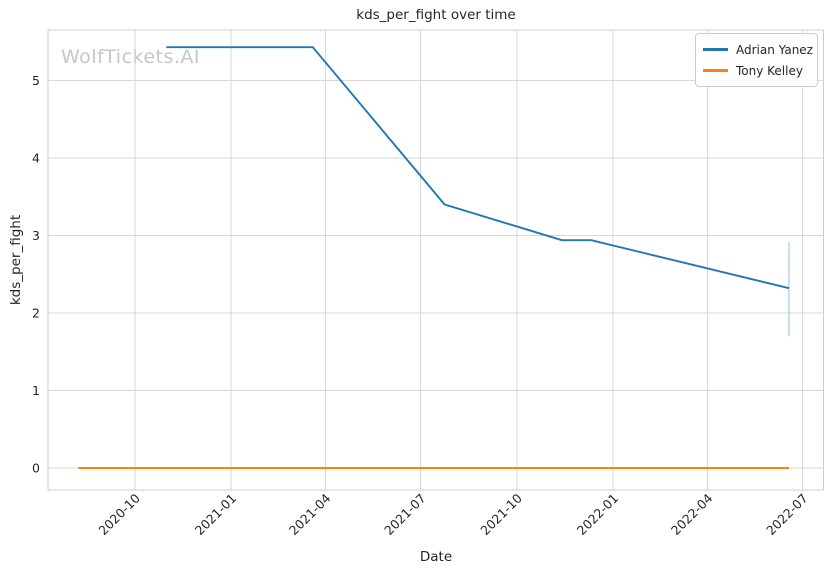  I want to click on chart-title: kds_per_fight over time, so click(436, 15).